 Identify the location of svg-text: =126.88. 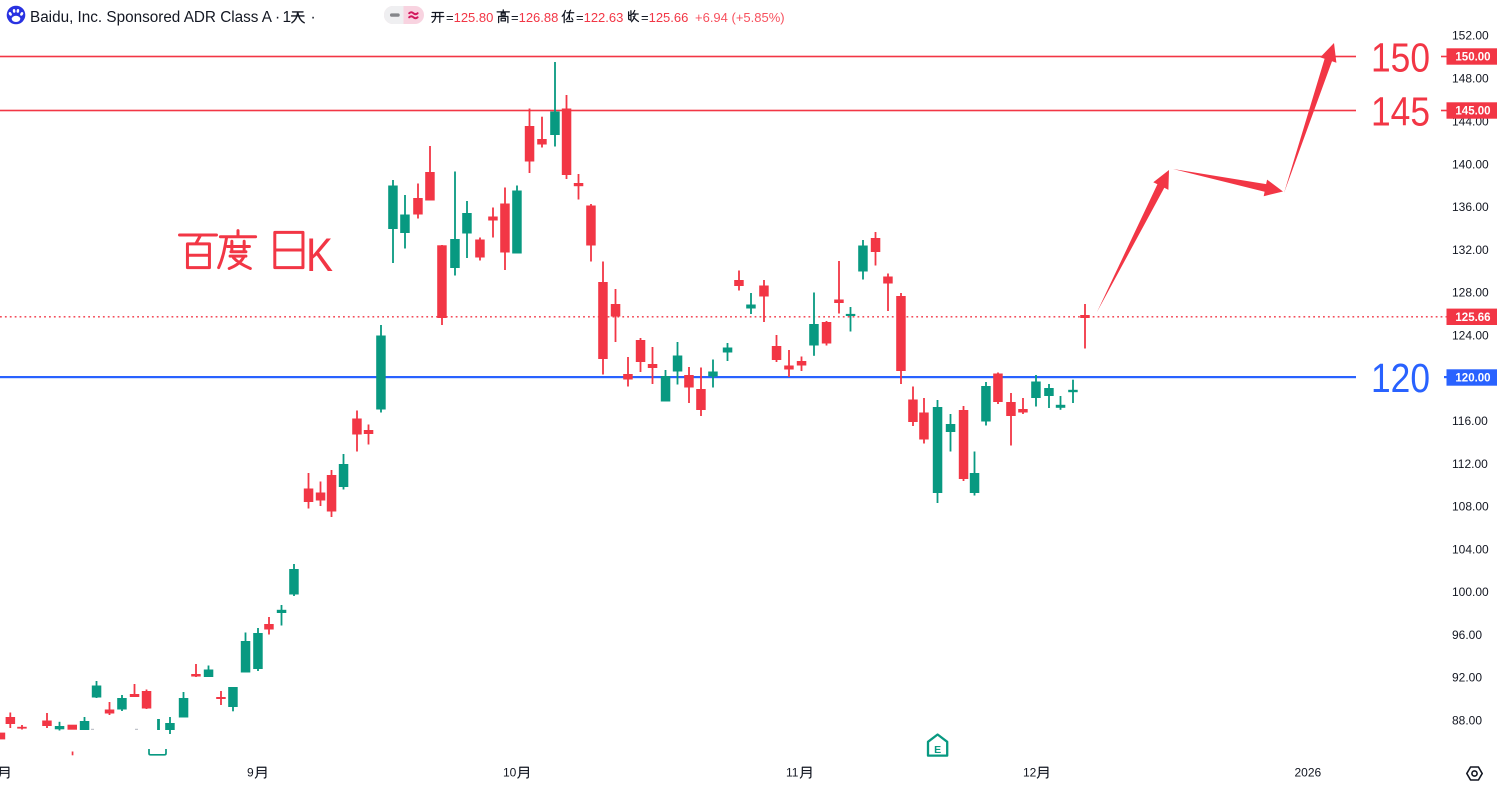
(534, 17).